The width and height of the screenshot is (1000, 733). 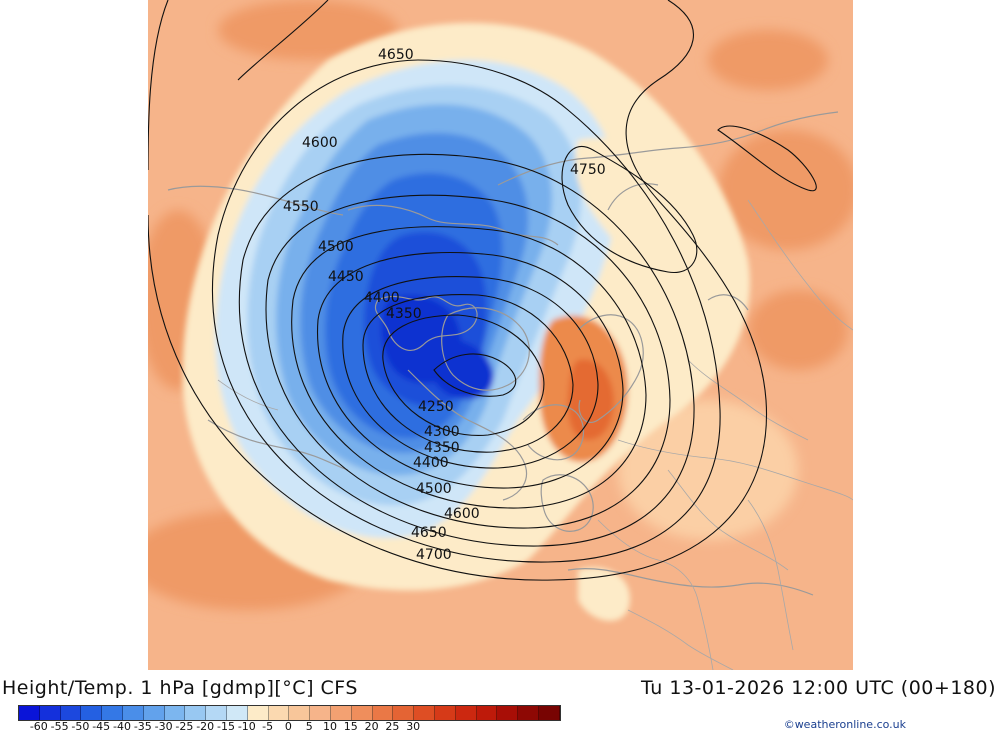 I want to click on coastline-alaska, so click(x=255, y=200).